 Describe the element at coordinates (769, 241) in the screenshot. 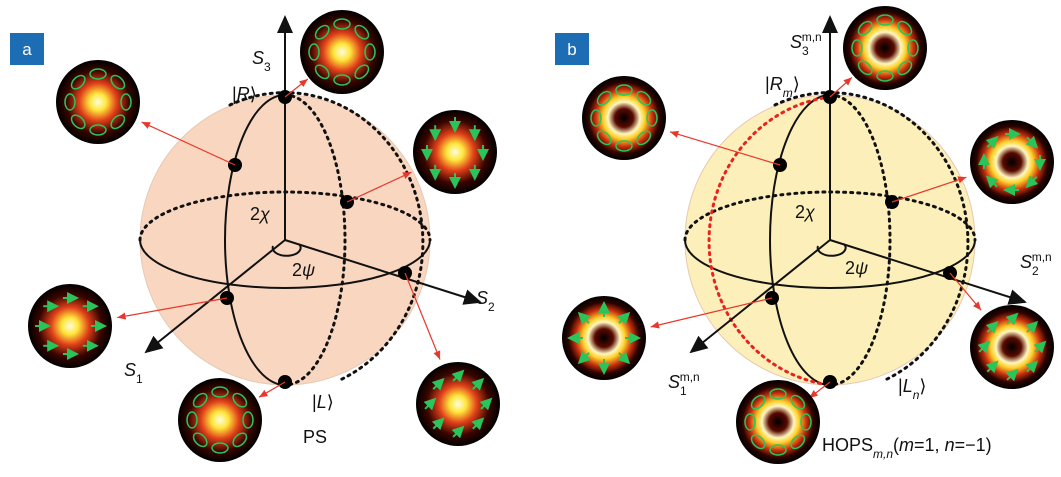

I see `meridian-red` at that location.